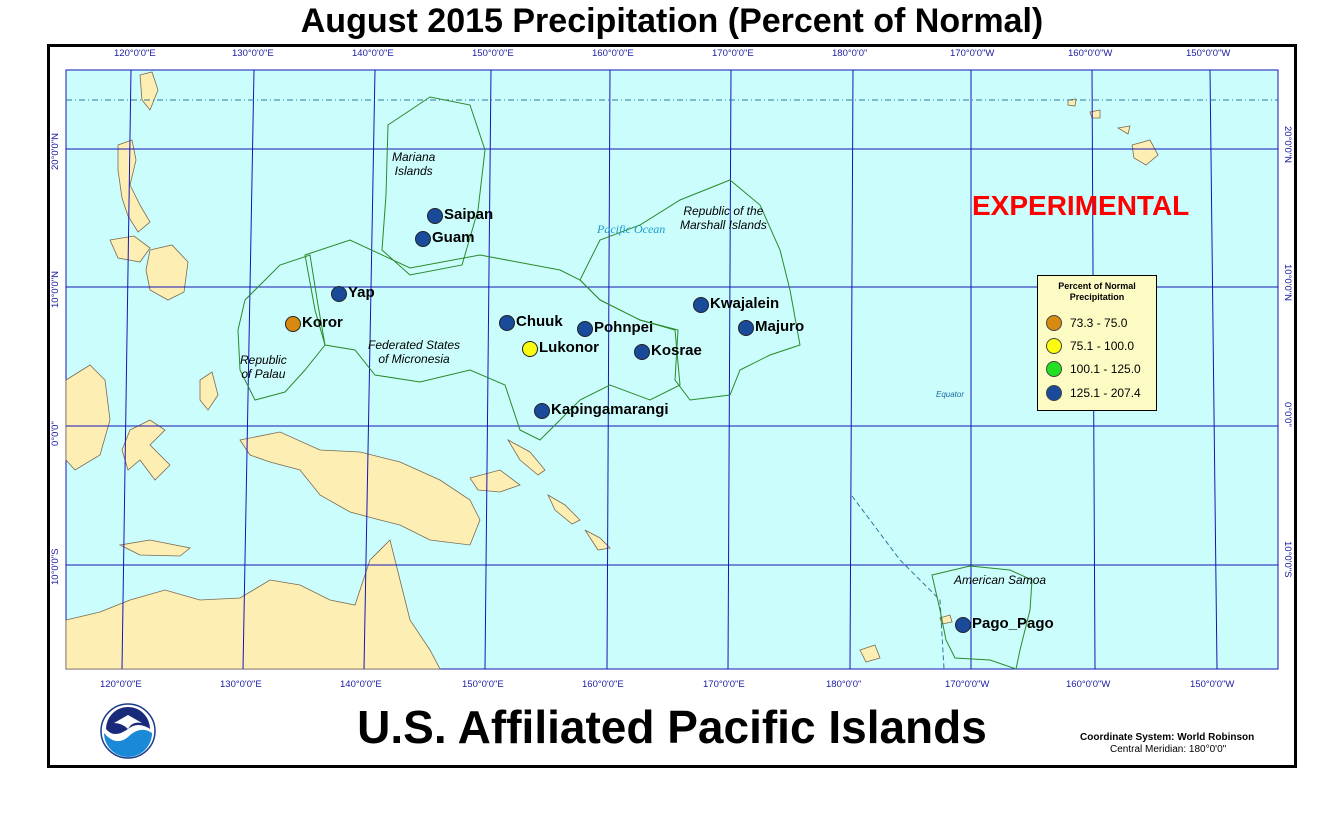 The width and height of the screenshot is (1344, 816). What do you see at coordinates (281, 327) in the screenshot?
I see `eez-palau` at bounding box center [281, 327].